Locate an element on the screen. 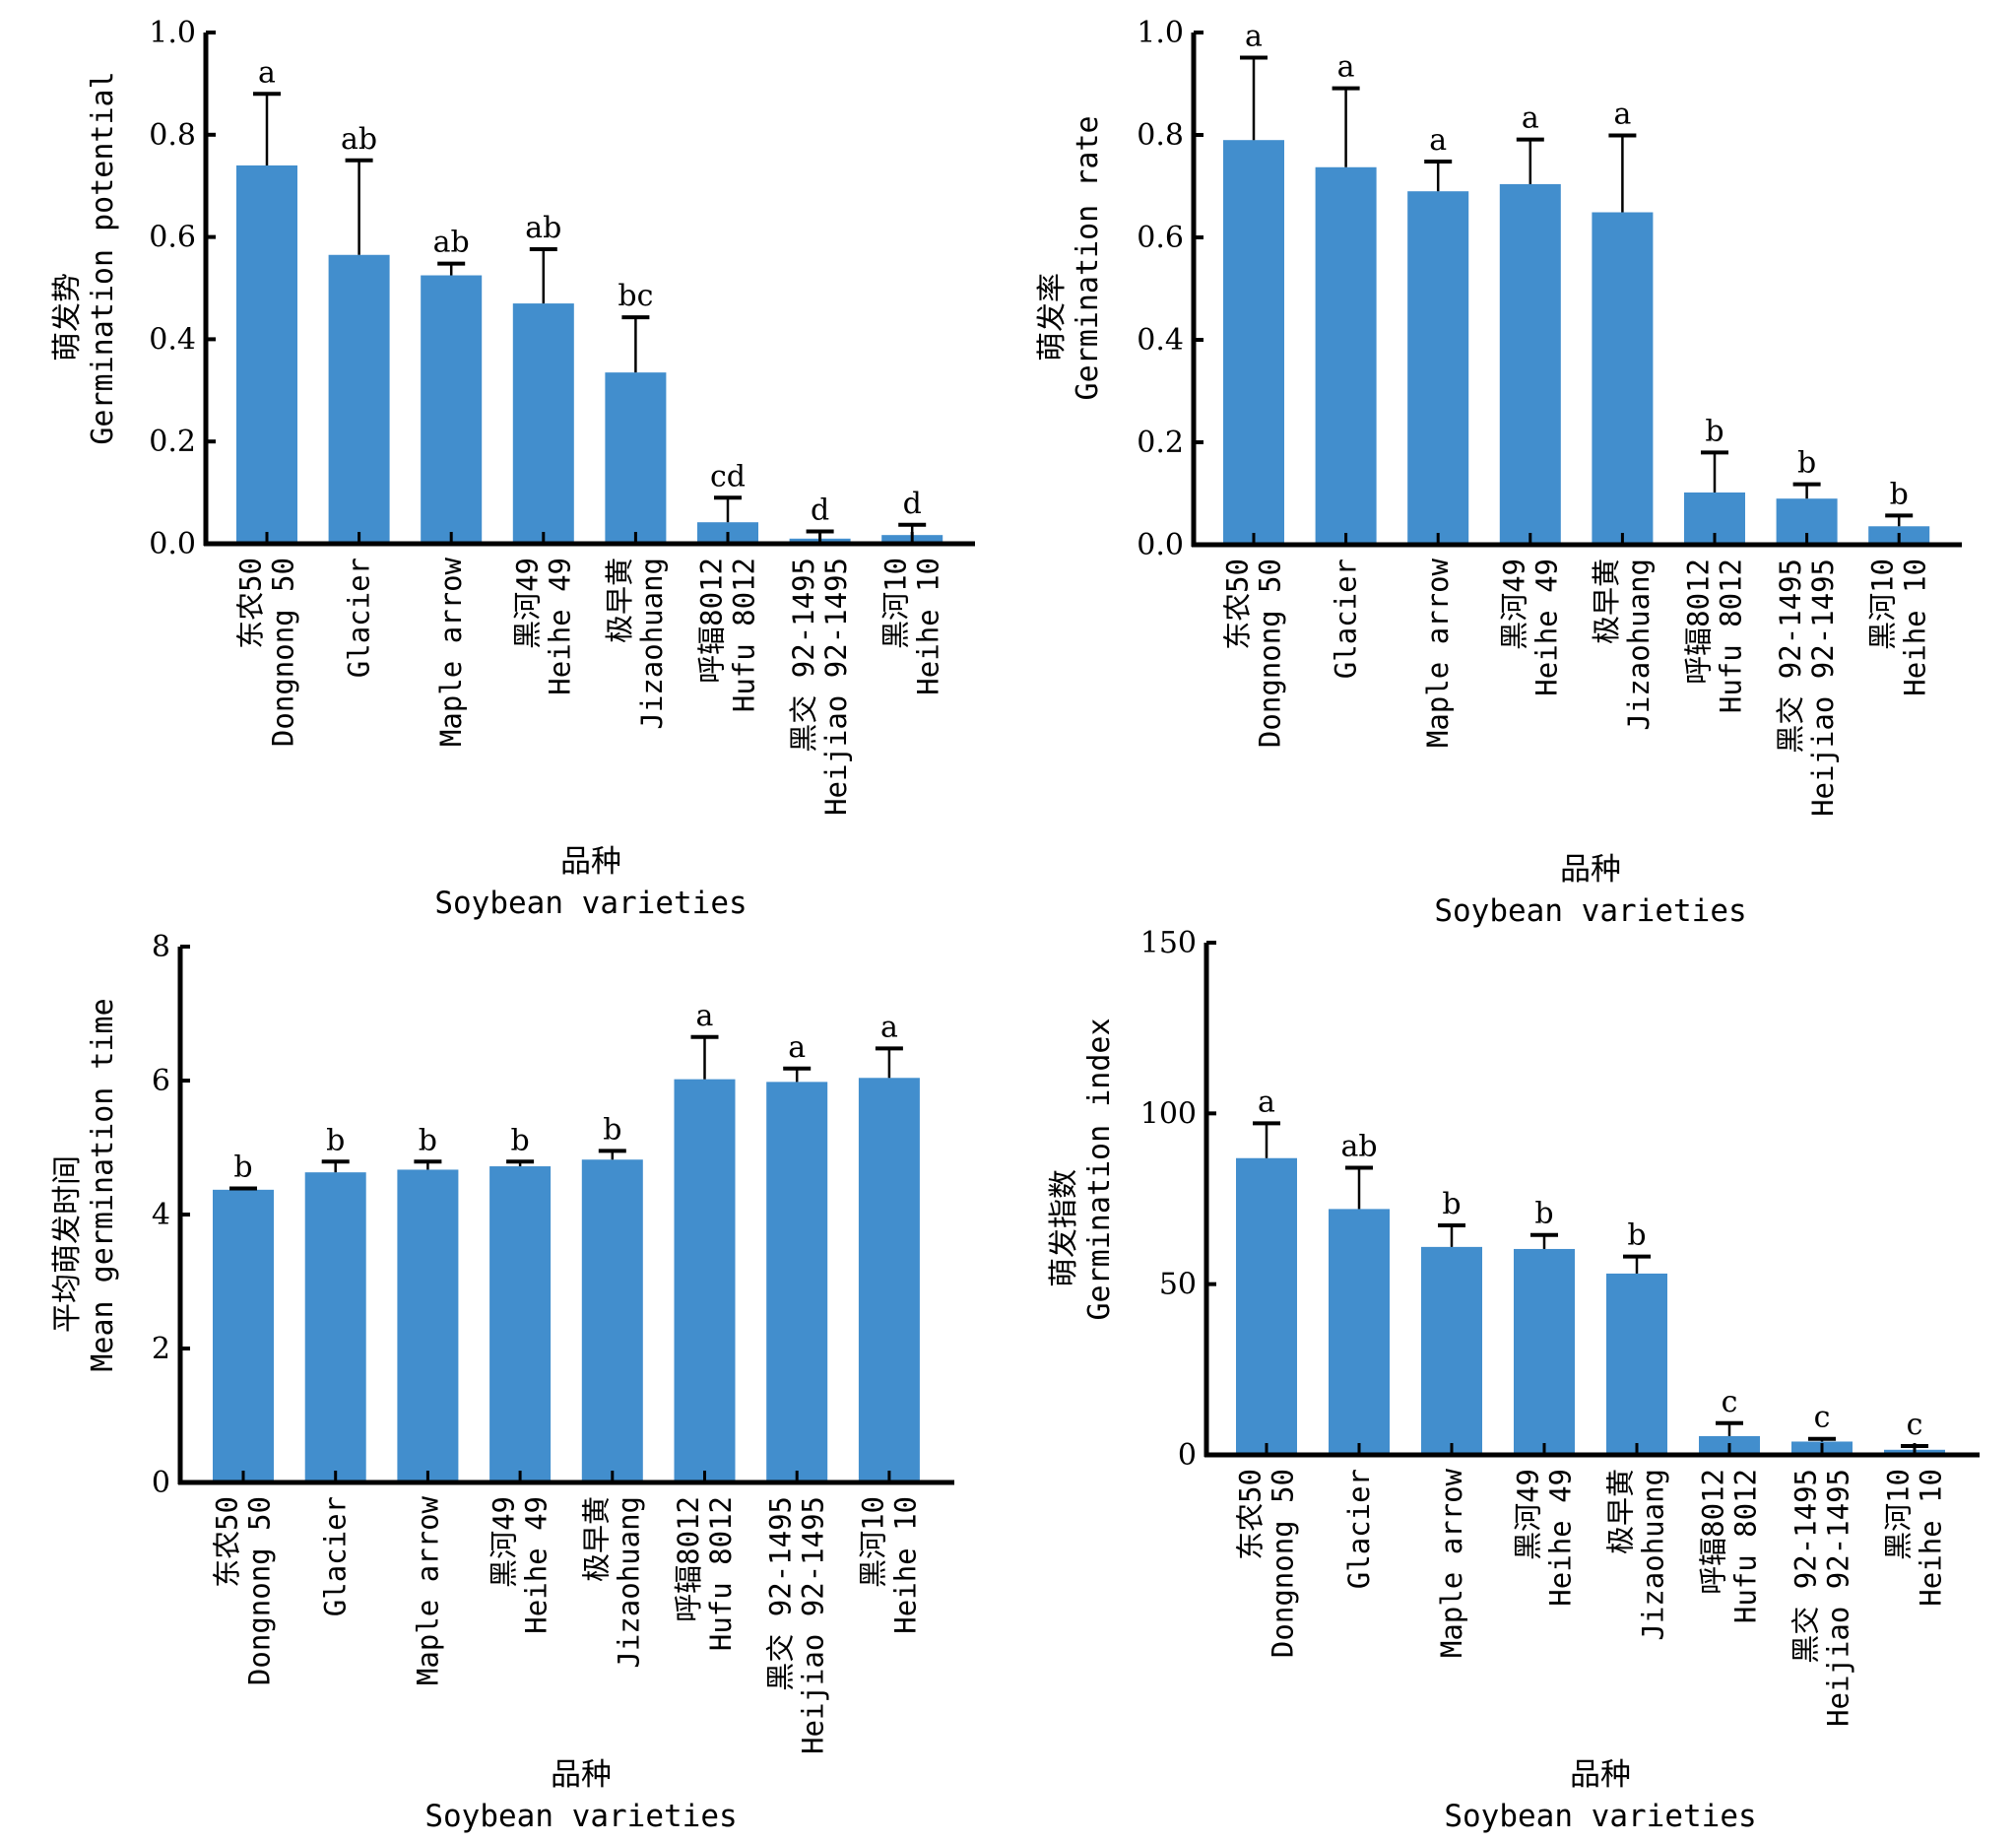 Image resolution: width=2016 pixels, height=1842 pixels. y-tick-label: 0.2 is located at coordinates (1160, 443).